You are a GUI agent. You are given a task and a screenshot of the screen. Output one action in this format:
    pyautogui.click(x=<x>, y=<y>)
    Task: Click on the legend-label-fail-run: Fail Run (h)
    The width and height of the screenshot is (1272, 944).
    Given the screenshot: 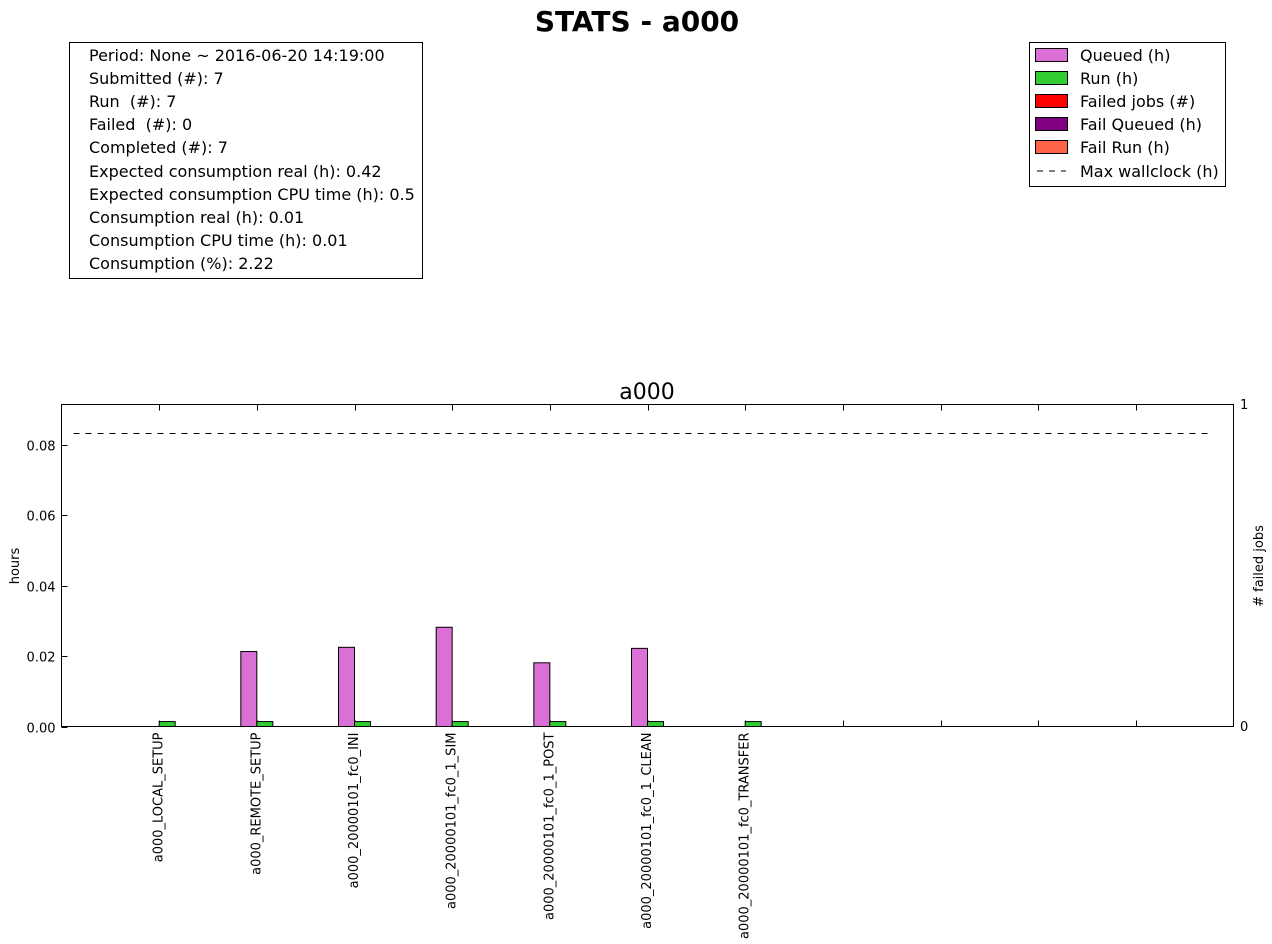 What is the action you would take?
    pyautogui.click(x=1125, y=147)
    